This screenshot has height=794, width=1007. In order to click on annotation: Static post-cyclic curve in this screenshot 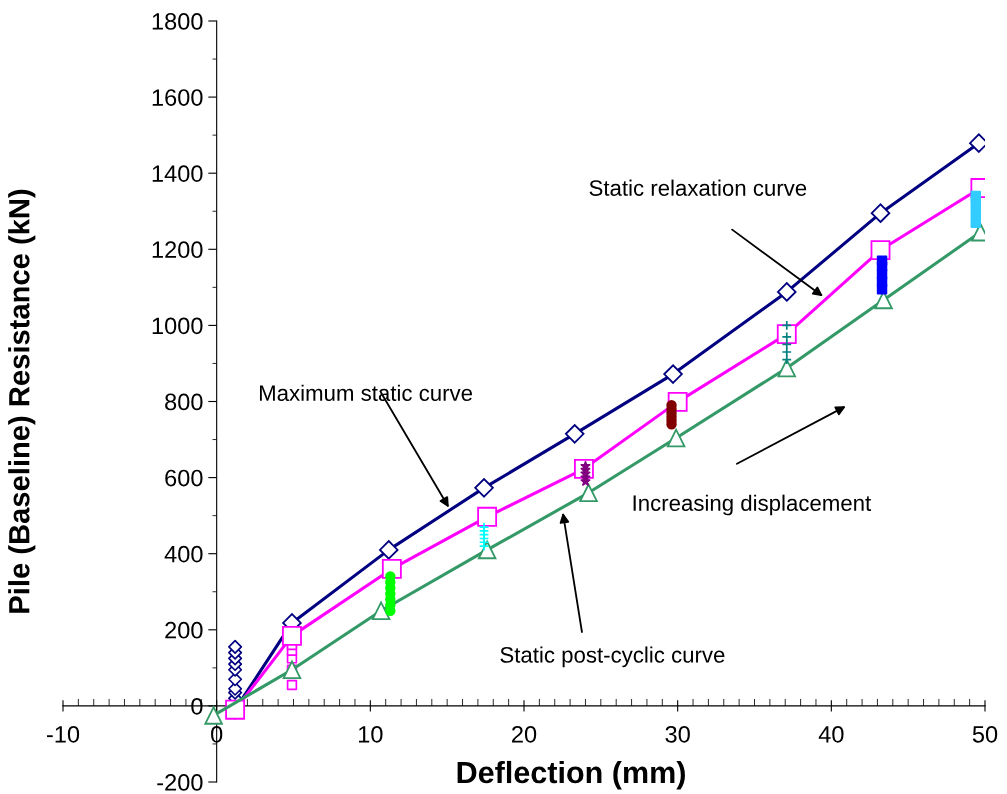, I will do `click(612, 657)`.